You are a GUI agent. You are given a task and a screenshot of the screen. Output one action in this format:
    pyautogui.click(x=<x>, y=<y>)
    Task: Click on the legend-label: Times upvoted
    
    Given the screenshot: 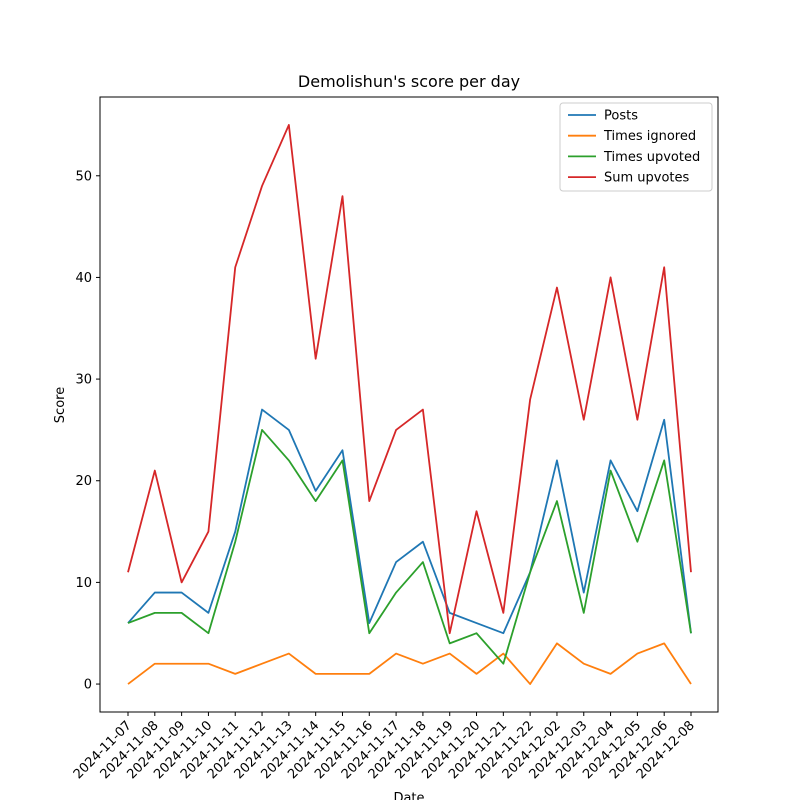 What is the action you would take?
    pyautogui.click(x=651, y=157)
    